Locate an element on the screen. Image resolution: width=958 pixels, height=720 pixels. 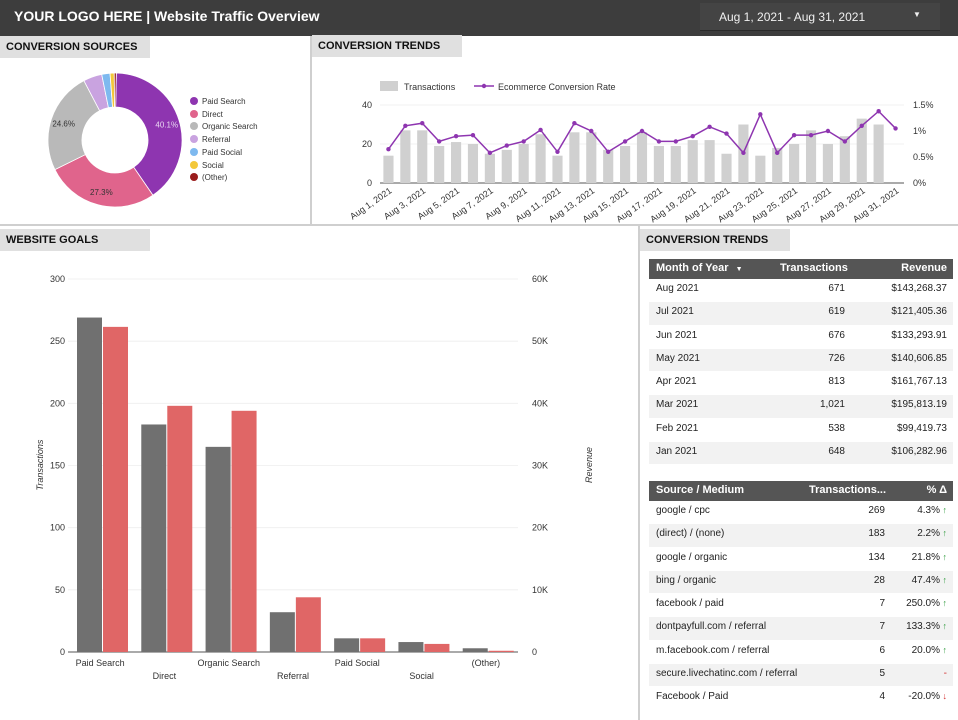
sort-desc-icon: ▼ is located at coordinates (739, 269).